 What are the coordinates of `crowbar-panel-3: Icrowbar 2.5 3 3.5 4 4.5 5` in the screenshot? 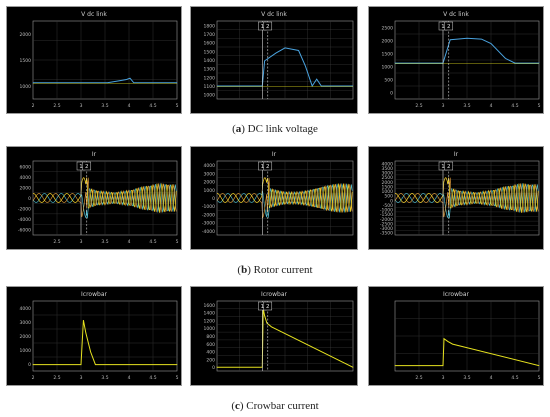 It's located at (456, 336).